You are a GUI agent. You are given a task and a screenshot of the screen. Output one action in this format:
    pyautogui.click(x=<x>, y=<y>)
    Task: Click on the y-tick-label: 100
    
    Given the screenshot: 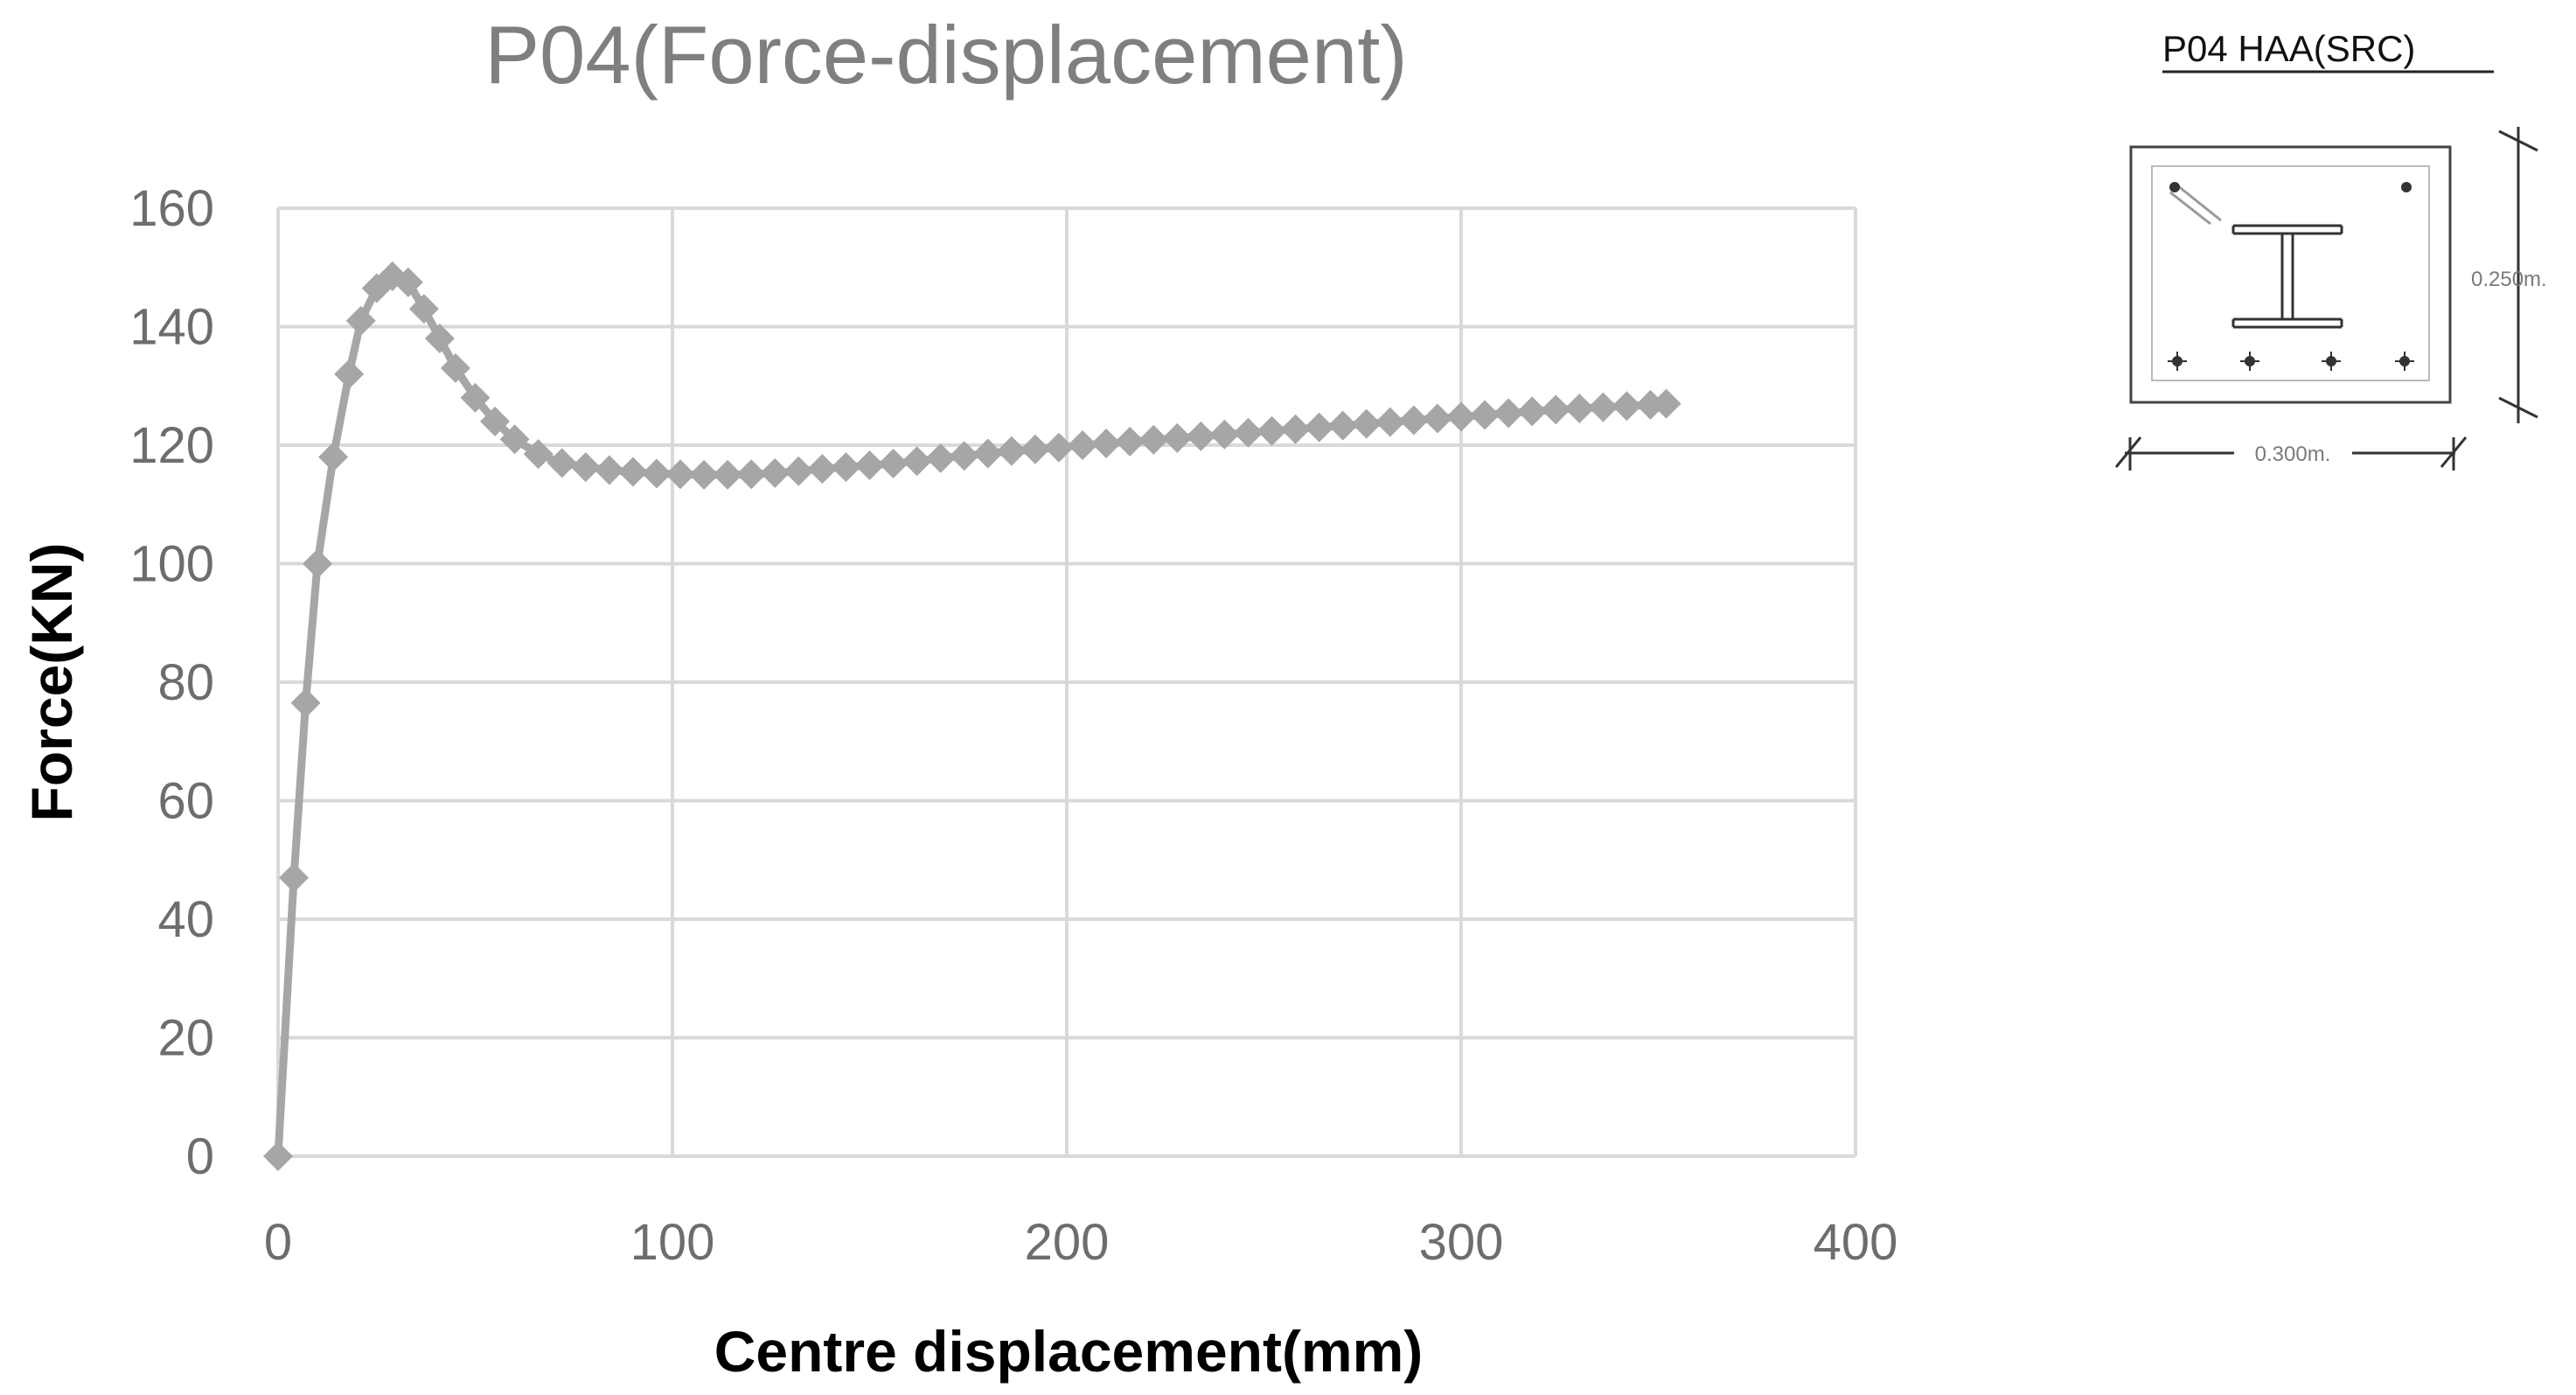 What is the action you would take?
    pyautogui.click(x=171, y=564)
    